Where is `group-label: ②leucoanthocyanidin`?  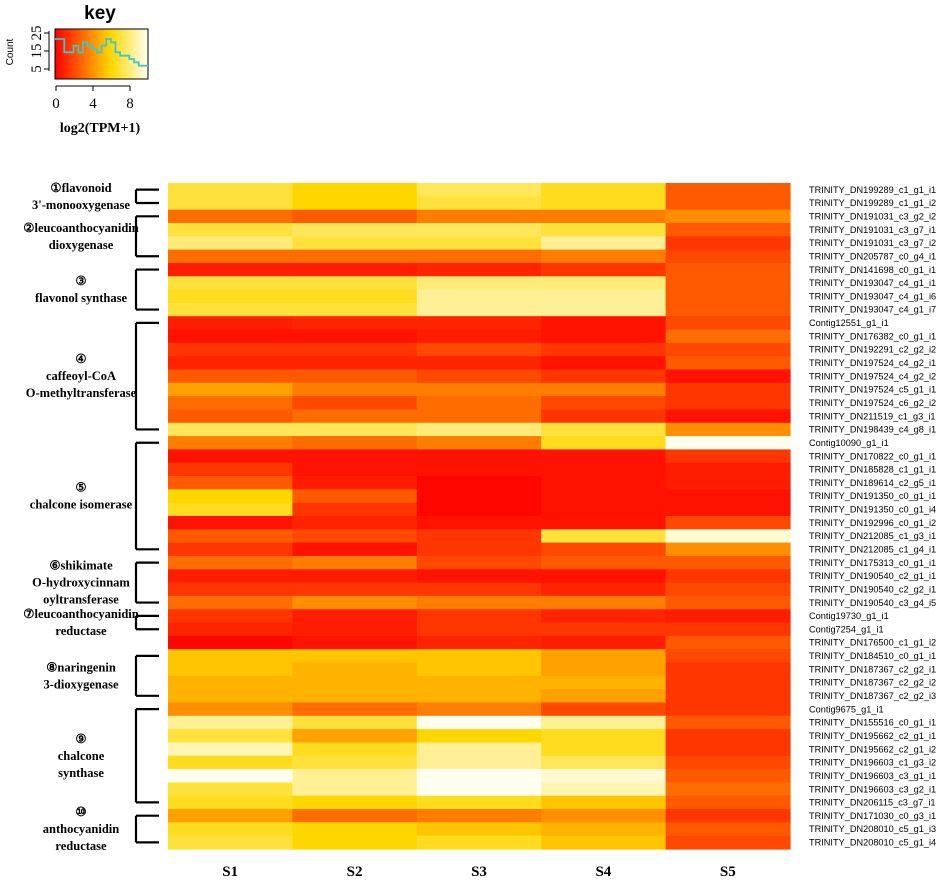 group-label: ②leucoanthocyanidin is located at coordinates (80, 228).